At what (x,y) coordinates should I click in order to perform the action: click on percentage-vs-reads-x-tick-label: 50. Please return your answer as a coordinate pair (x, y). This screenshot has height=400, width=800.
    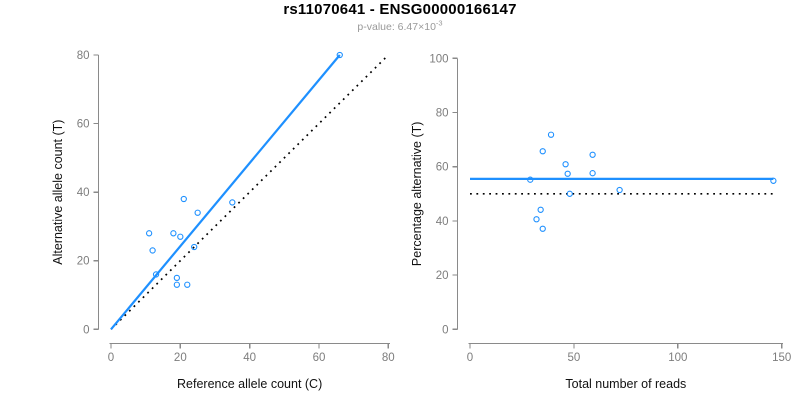
    Looking at the image, I should click on (574, 358).